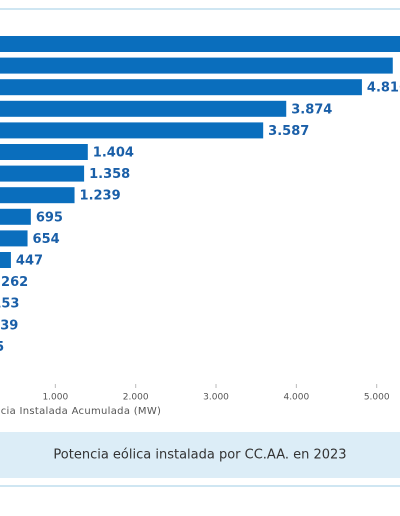  I want to click on x-axis-label: Potencia Instalada Acumulada (MW), so click(80, 411).